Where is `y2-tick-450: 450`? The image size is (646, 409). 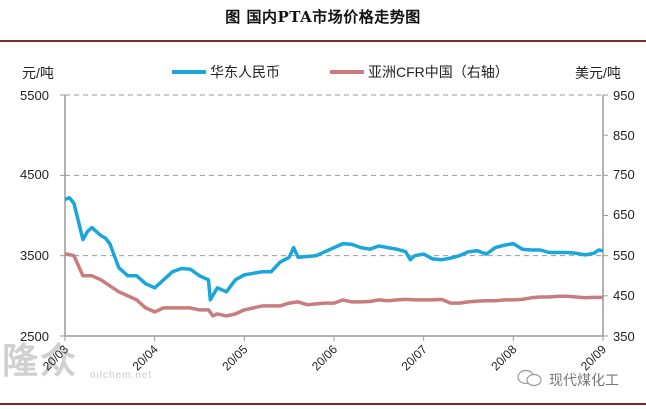
y2-tick-450: 450 is located at coordinates (624, 295).